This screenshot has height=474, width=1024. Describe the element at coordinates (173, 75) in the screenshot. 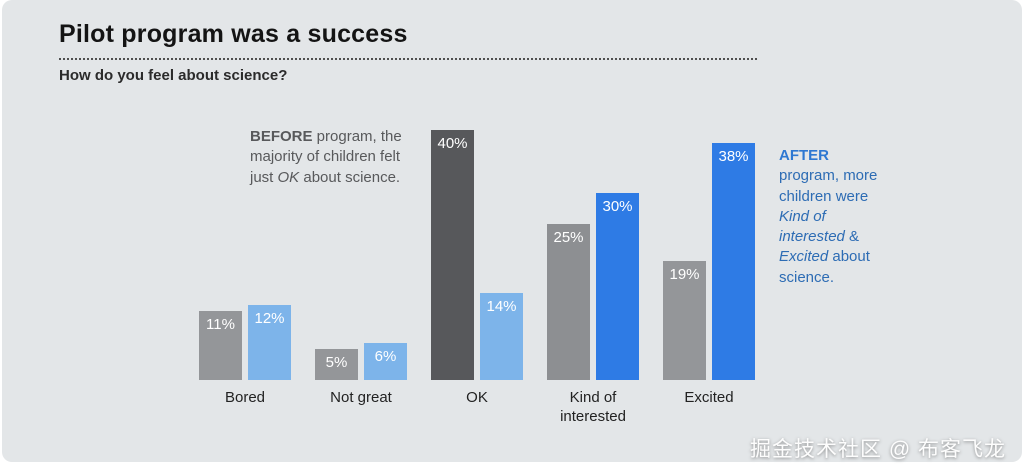

I see `chart-question-subtitle: How do you feel about science?` at that location.